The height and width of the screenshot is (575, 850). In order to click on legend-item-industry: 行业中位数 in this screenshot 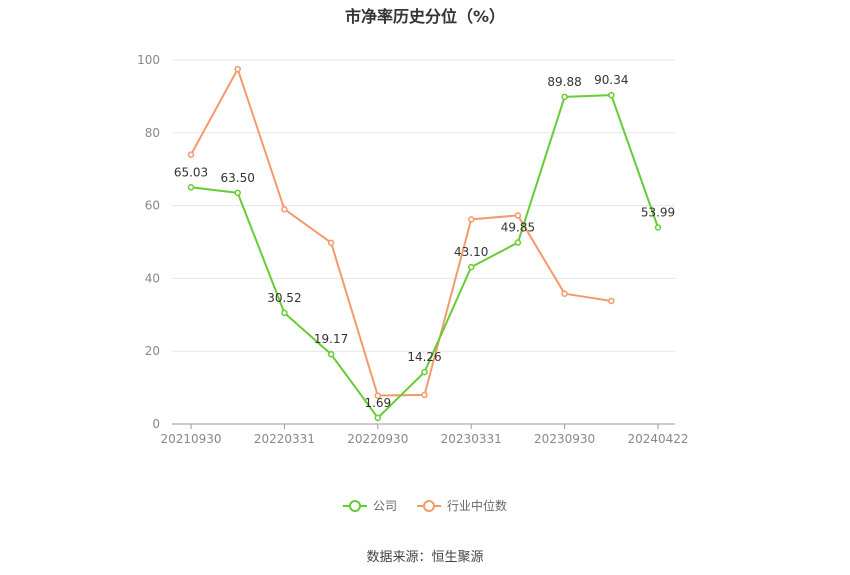, I will do `click(462, 505)`.